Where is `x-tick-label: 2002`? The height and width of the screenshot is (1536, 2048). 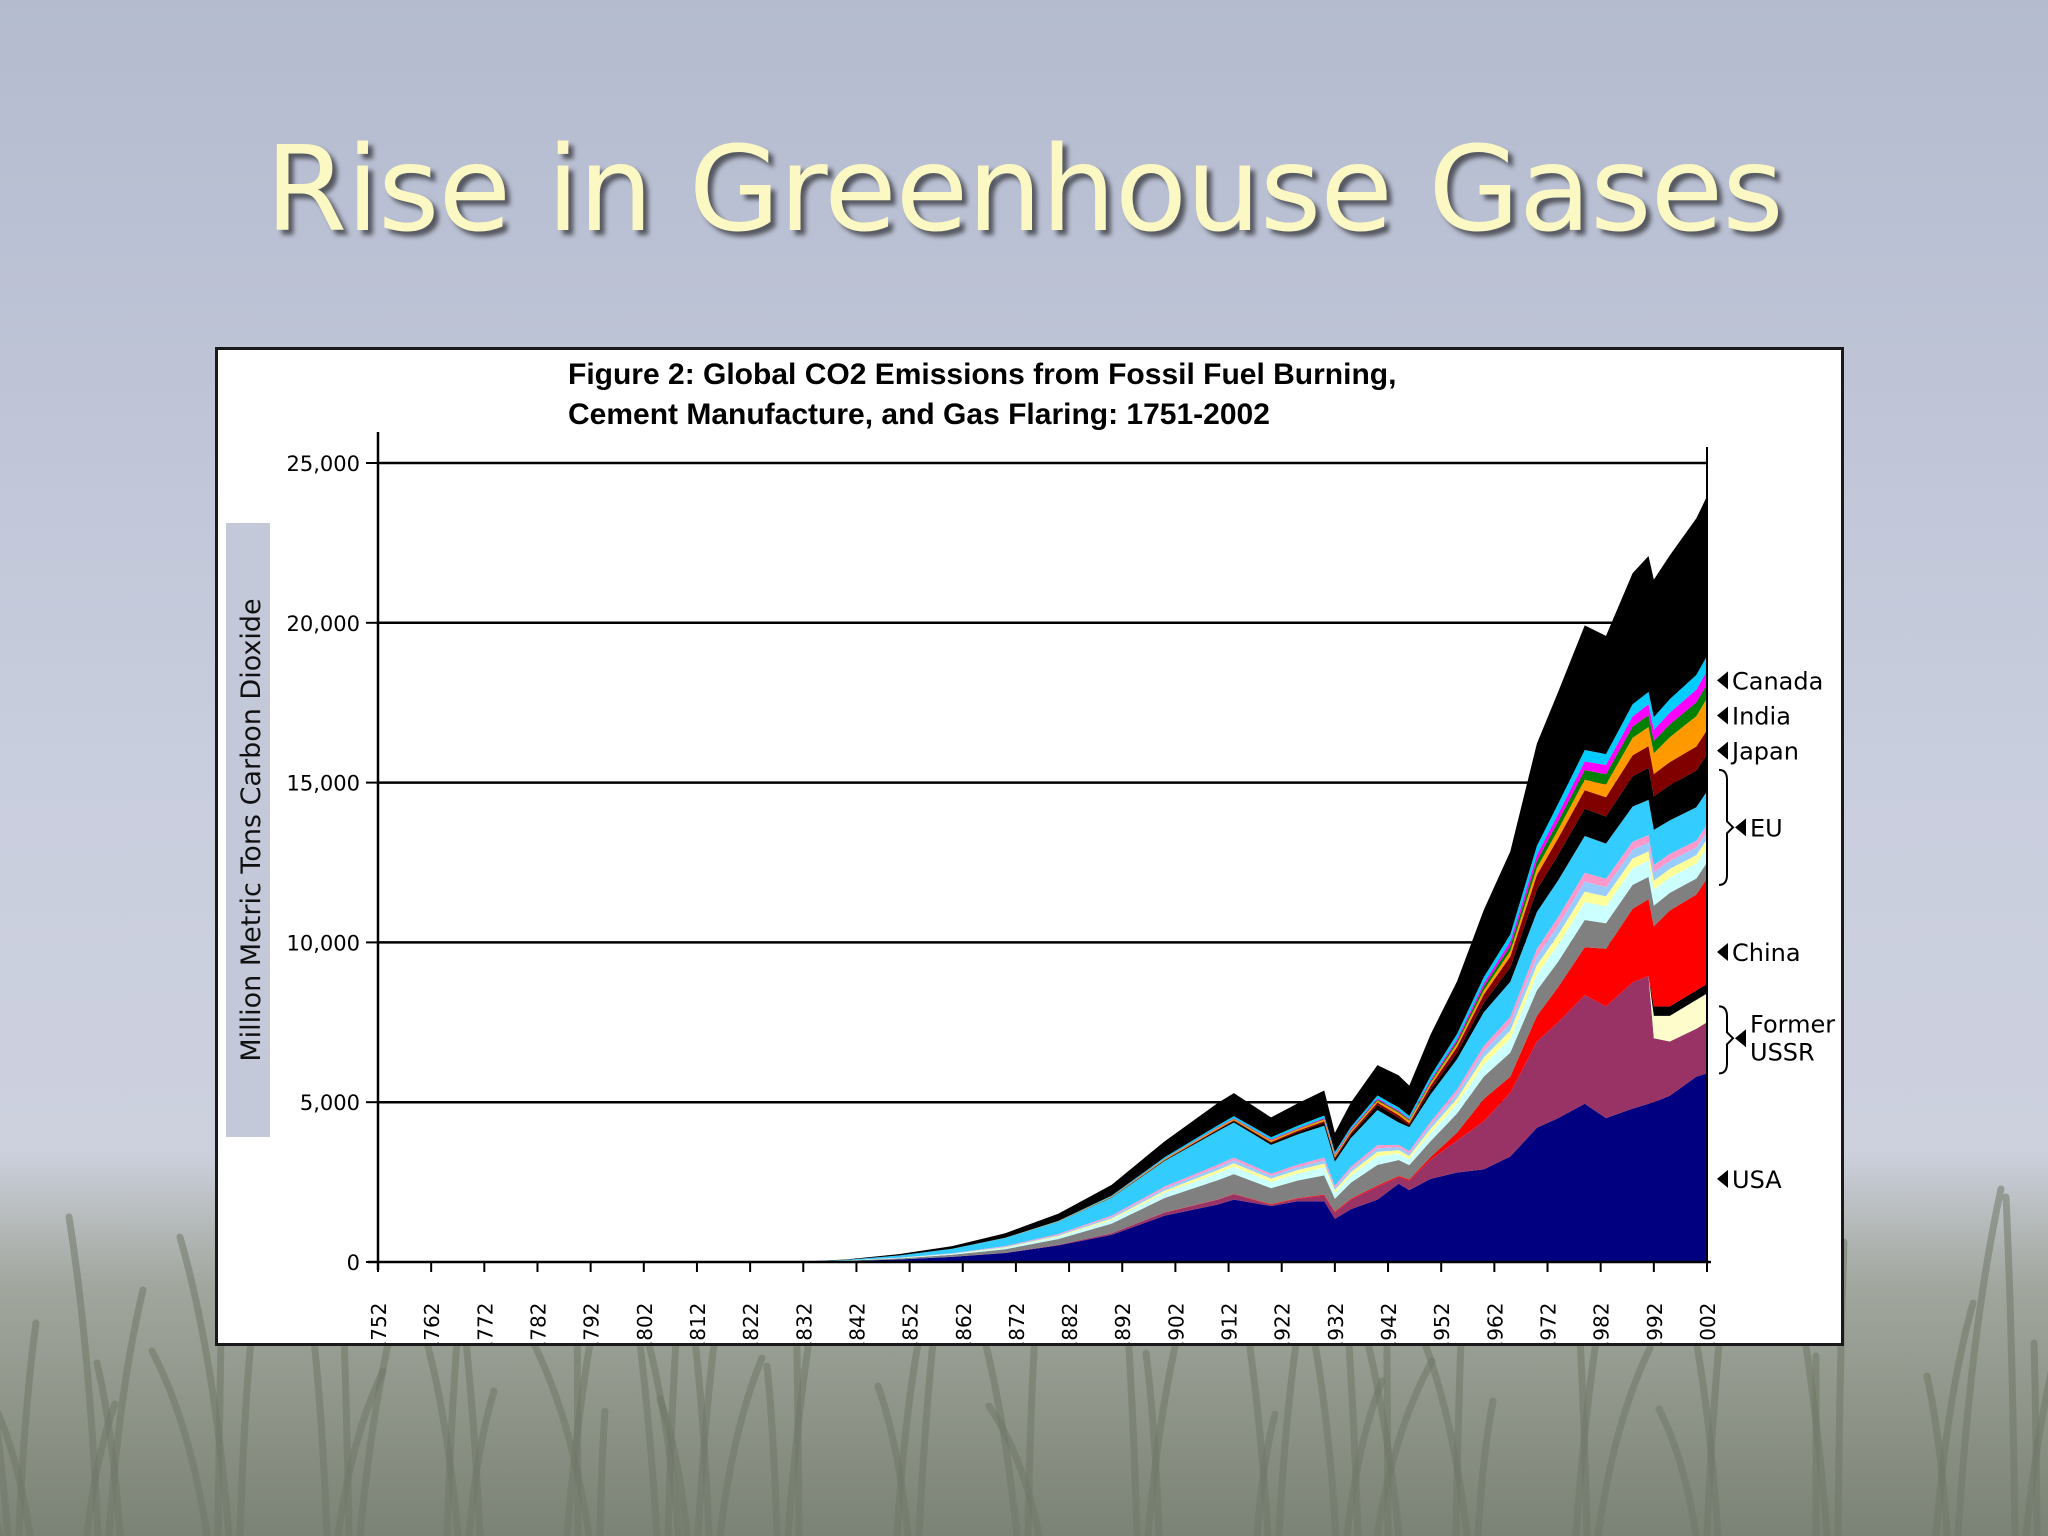 x-tick-label: 2002 is located at coordinates (1708, 1323).